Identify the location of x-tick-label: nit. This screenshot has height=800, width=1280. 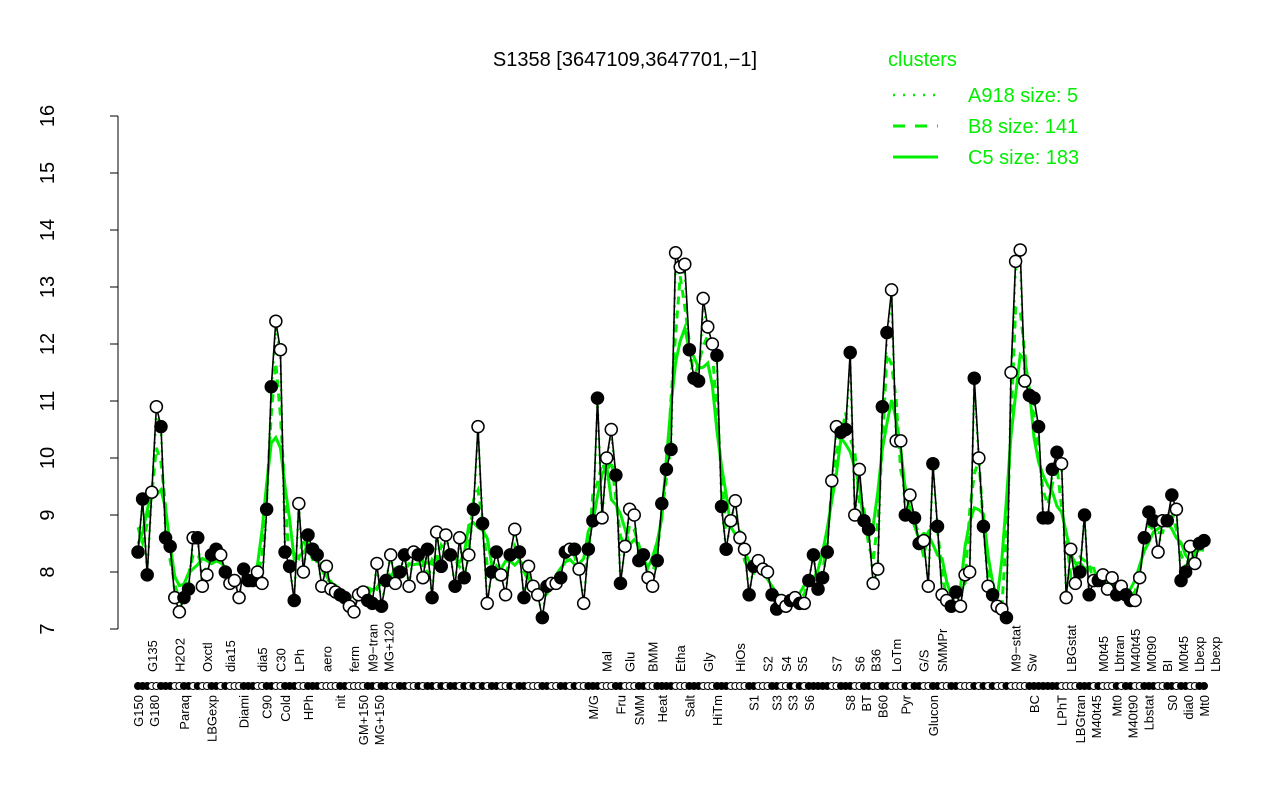
(340, 702).